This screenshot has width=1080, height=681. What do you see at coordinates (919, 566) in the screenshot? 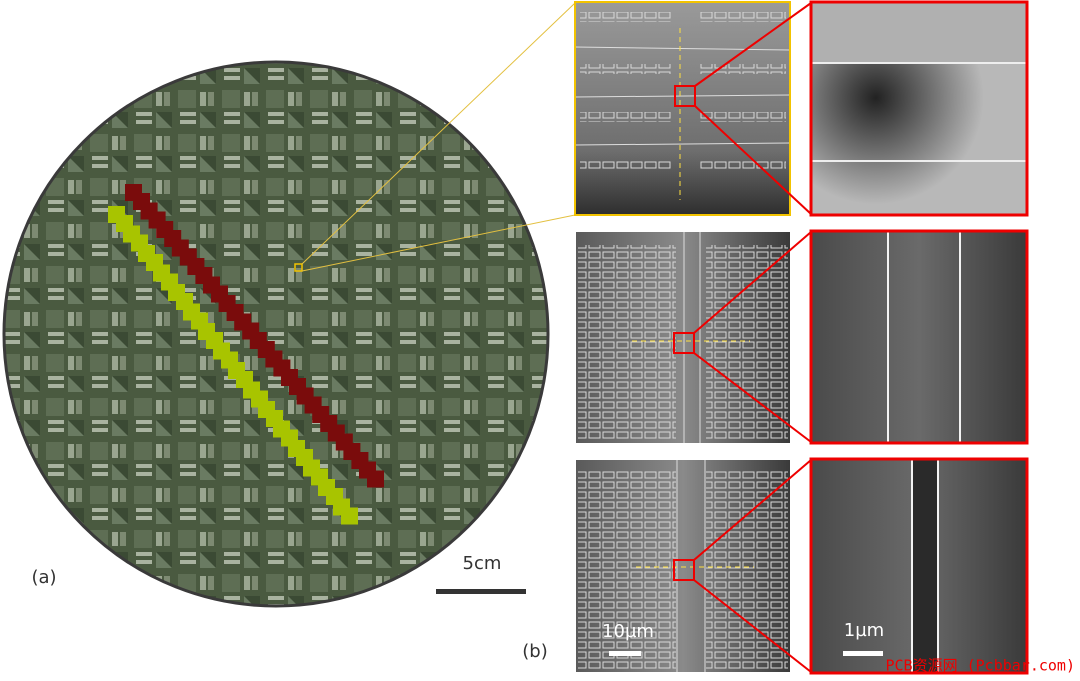
I see `sem-high-3: 1µm` at bounding box center [919, 566].